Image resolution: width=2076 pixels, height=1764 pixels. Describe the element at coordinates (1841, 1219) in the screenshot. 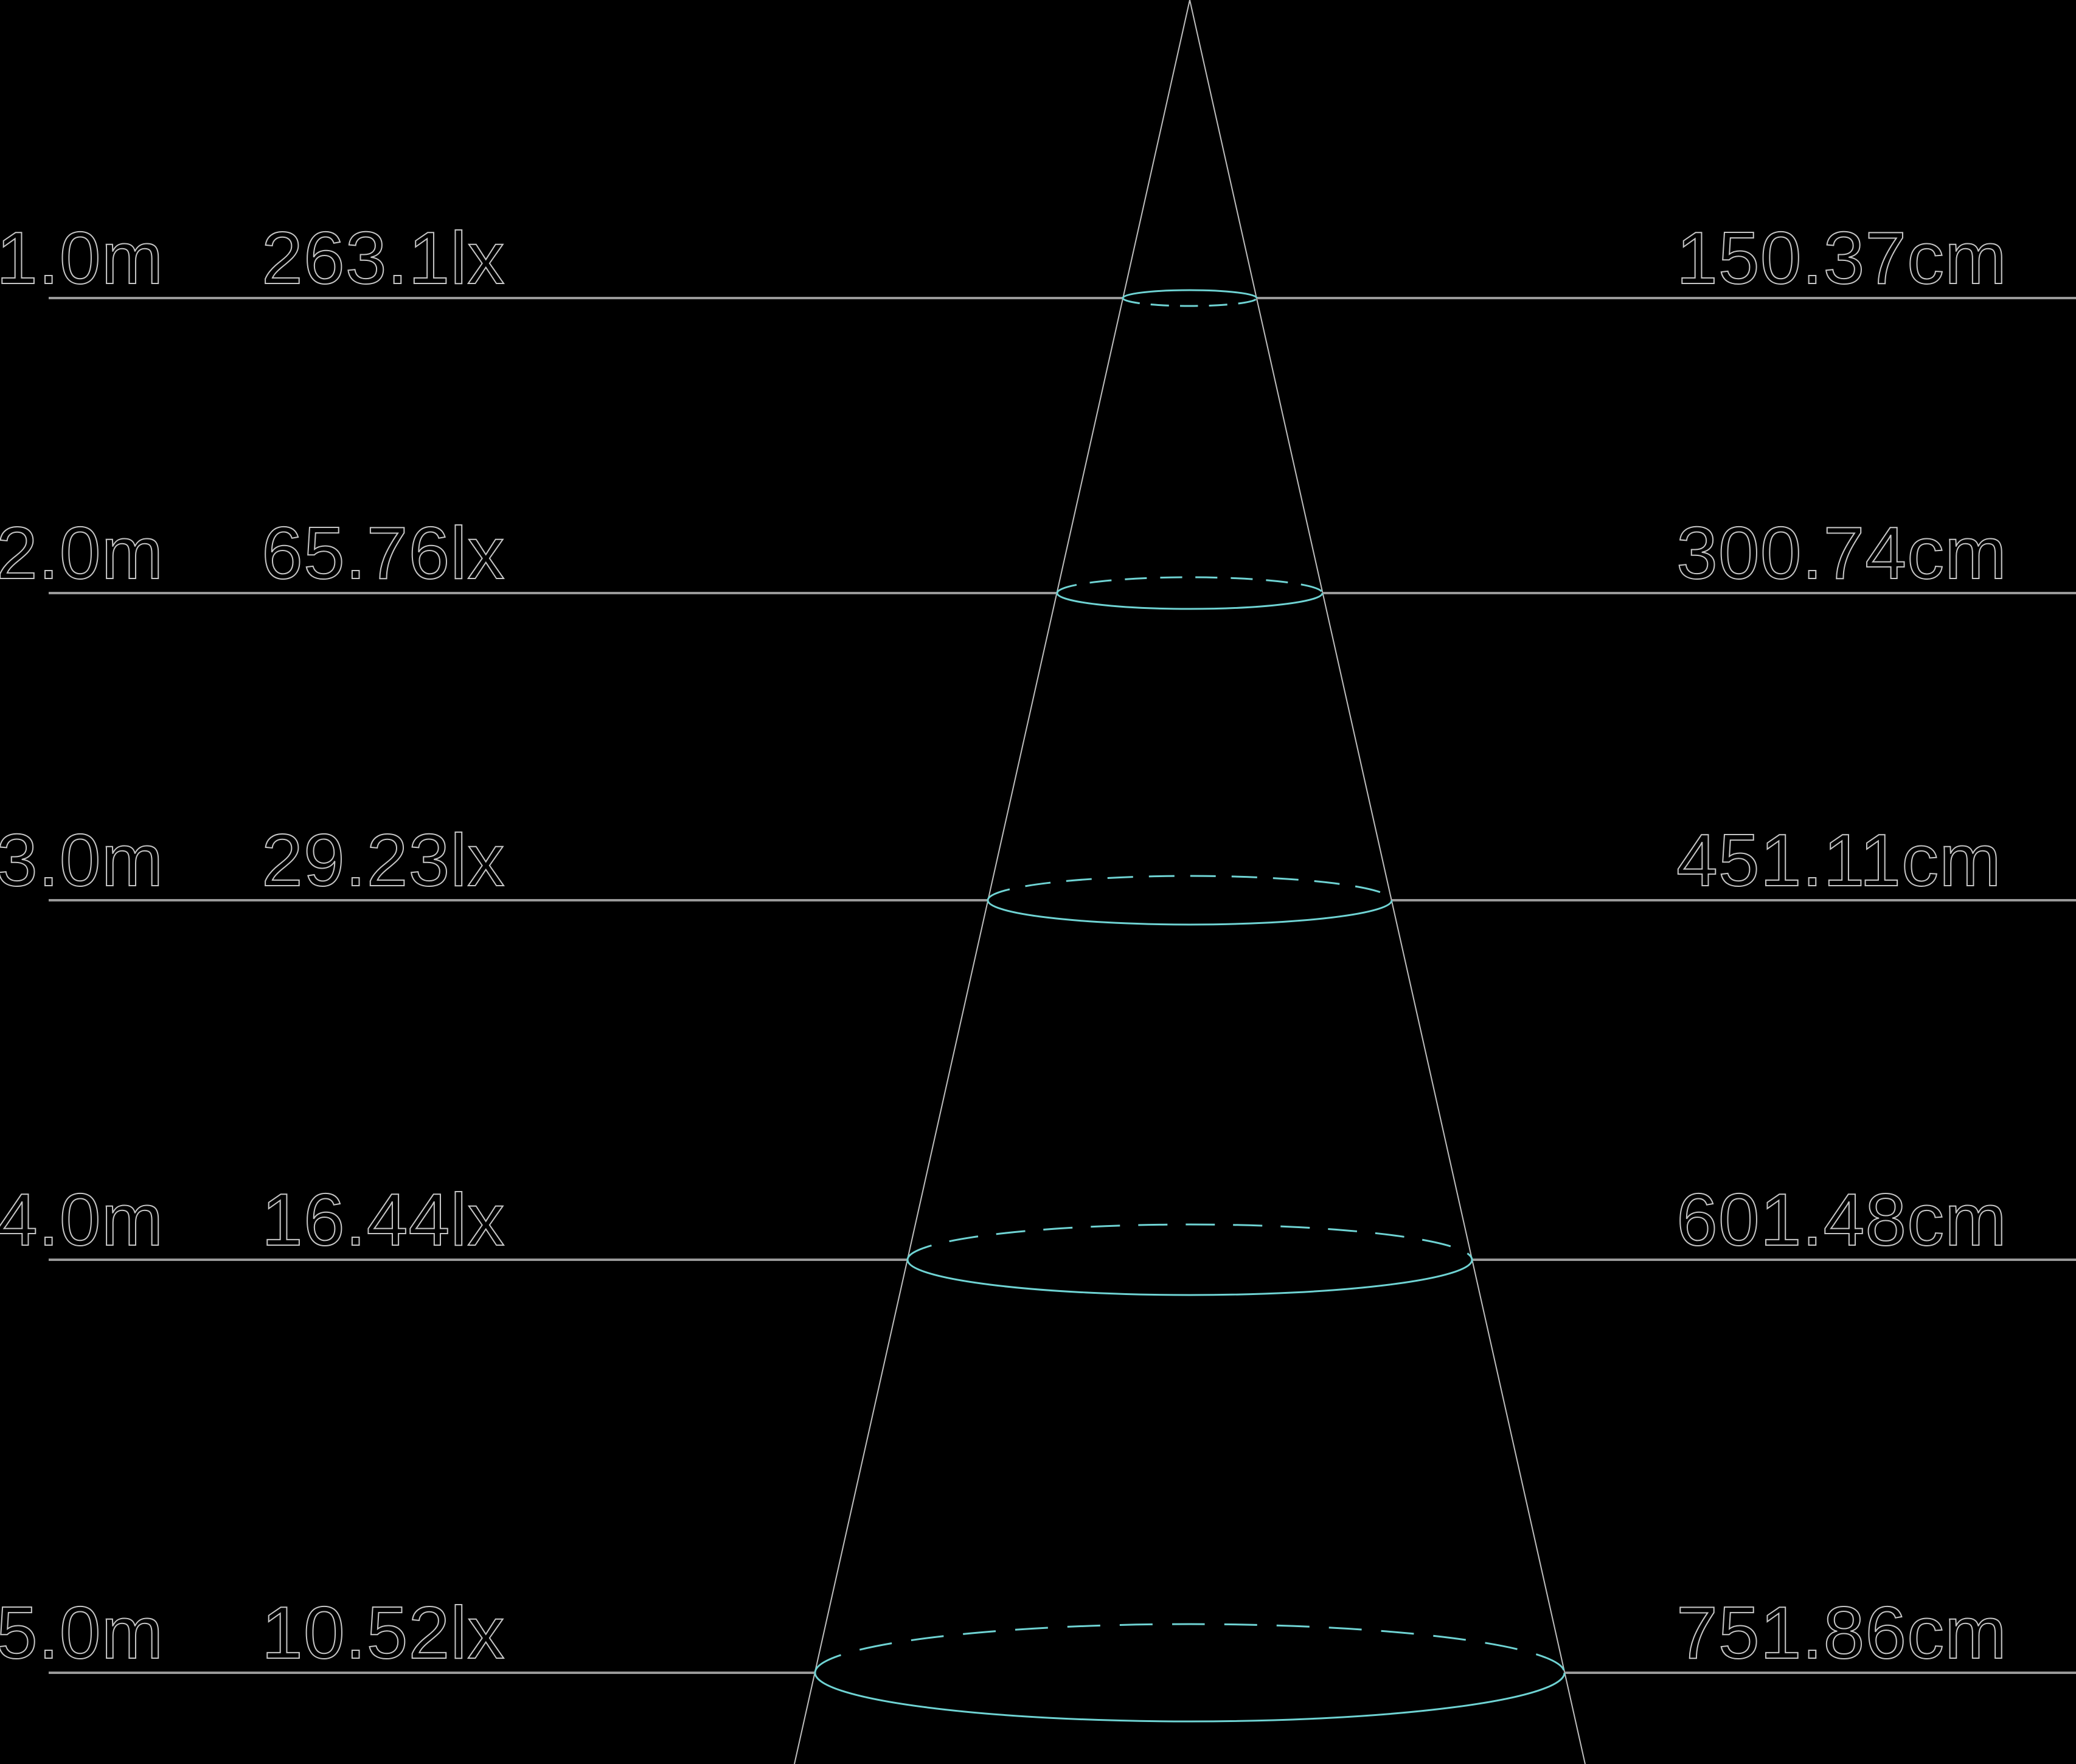

I see `beam-diameter-label: 601.48cm` at that location.